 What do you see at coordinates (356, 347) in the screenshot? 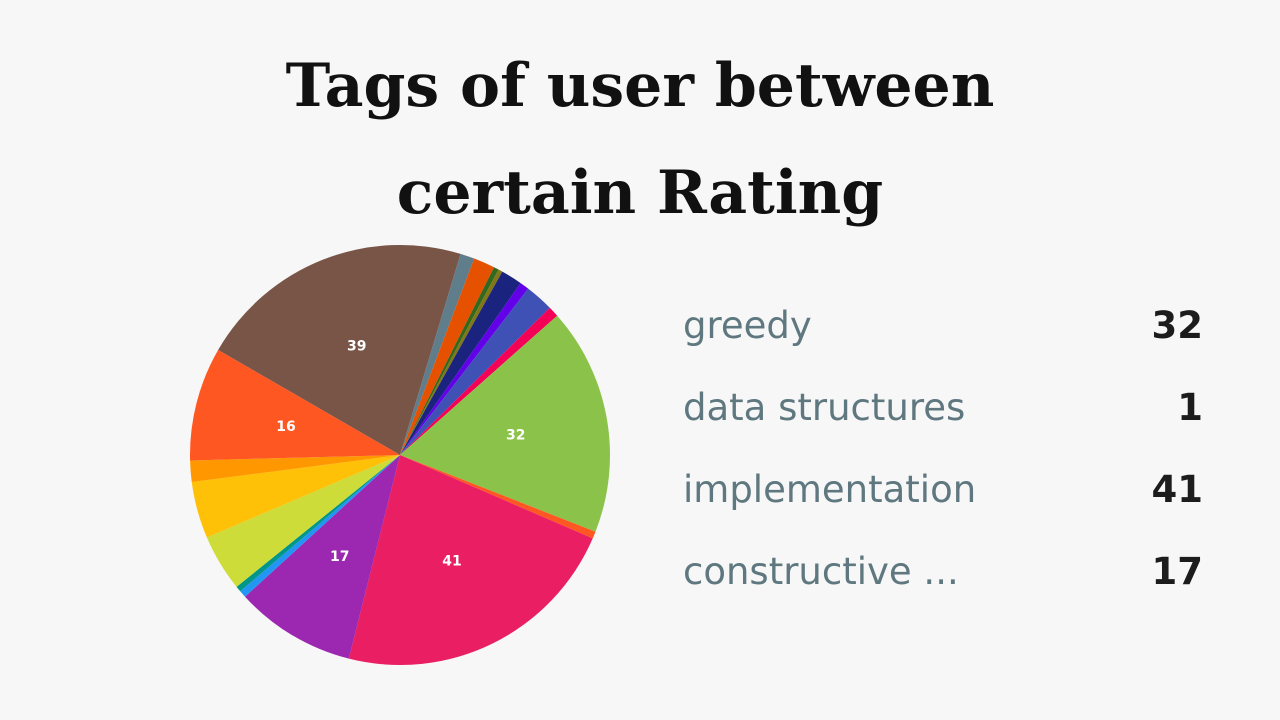
I see `pie-slice-label-0: 39` at bounding box center [356, 347].